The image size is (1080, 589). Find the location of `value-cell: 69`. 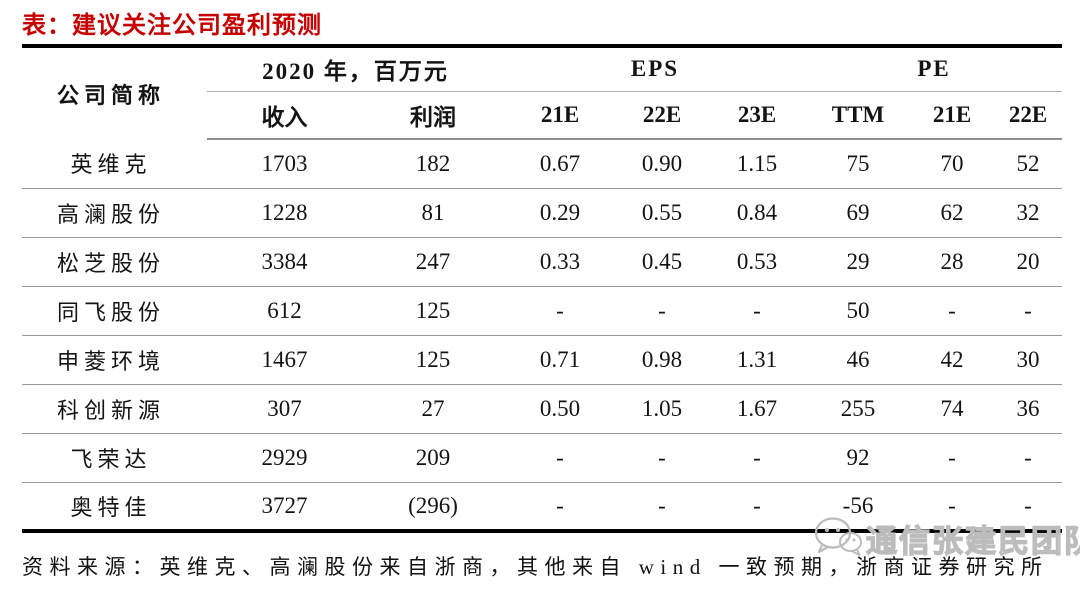

value-cell: 69 is located at coordinates (858, 213).